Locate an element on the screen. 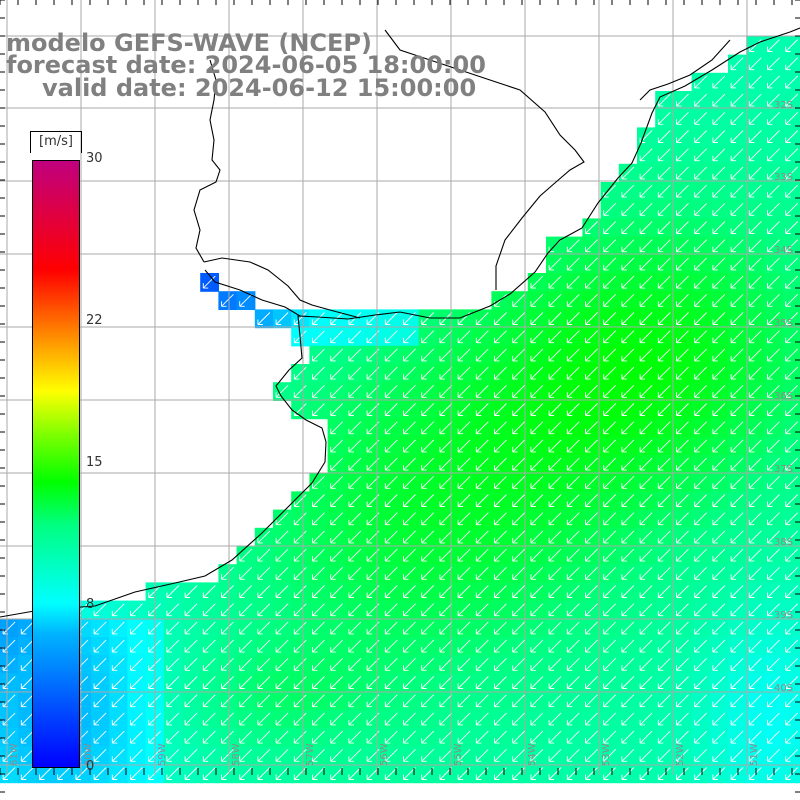  lagoon-path is located at coordinates (685, 70).